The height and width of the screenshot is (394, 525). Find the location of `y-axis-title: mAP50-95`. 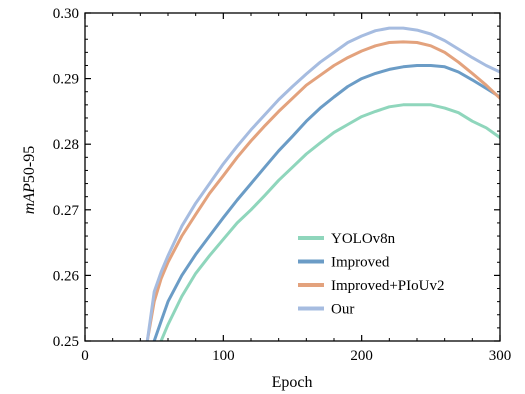

y-axis-title: mAP50-95 is located at coordinates (29, 180).